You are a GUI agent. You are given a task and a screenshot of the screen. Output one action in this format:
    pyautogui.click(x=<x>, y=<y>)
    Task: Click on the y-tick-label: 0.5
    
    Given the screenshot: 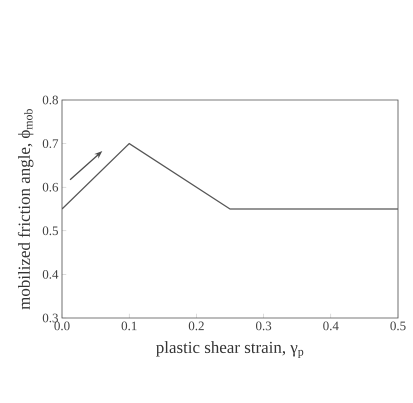 What is the action you would take?
    pyautogui.click(x=50, y=231)
    